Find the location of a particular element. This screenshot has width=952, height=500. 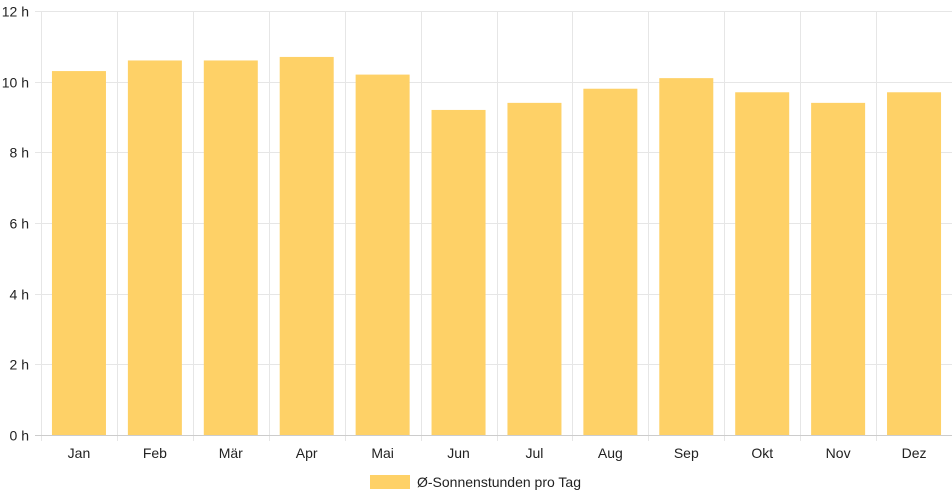

bar-mär is located at coordinates (230, 247).